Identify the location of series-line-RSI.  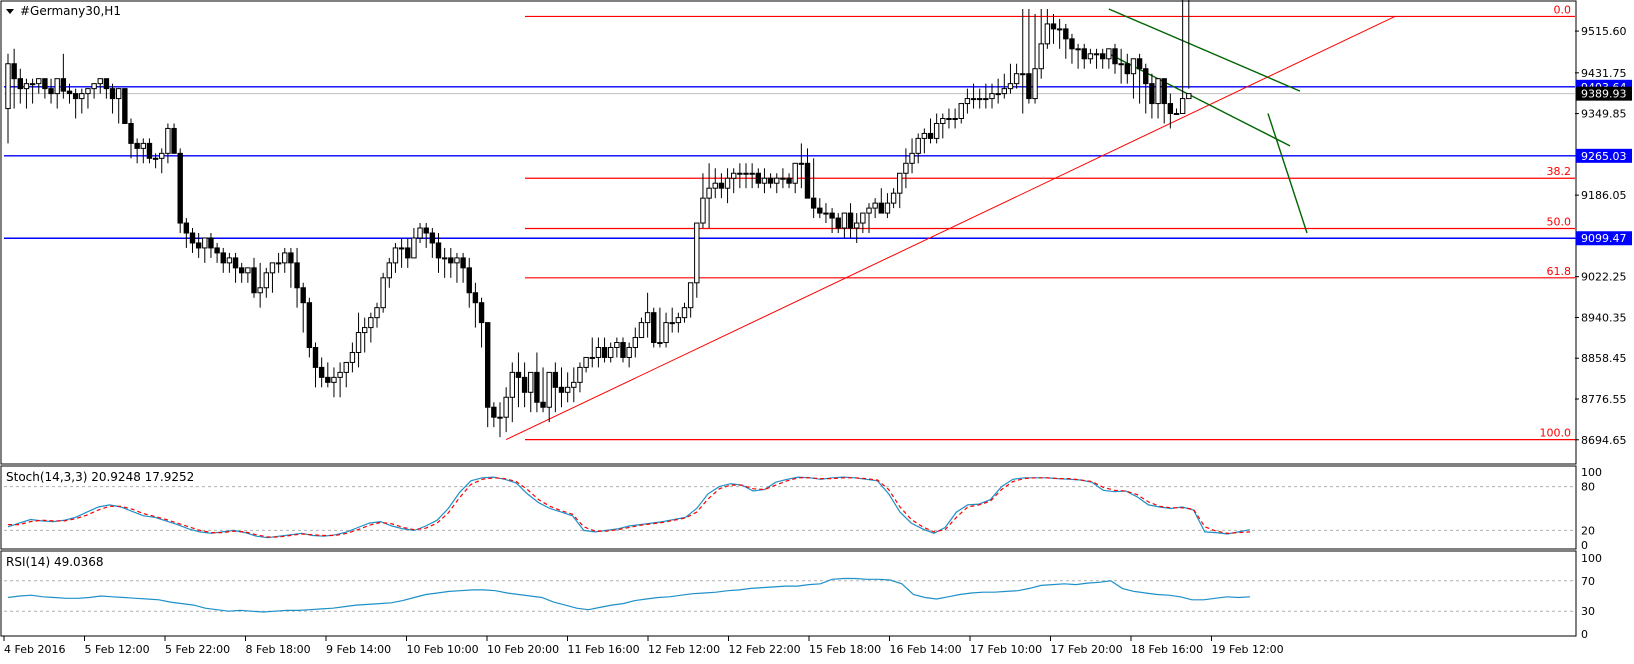
(629, 595).